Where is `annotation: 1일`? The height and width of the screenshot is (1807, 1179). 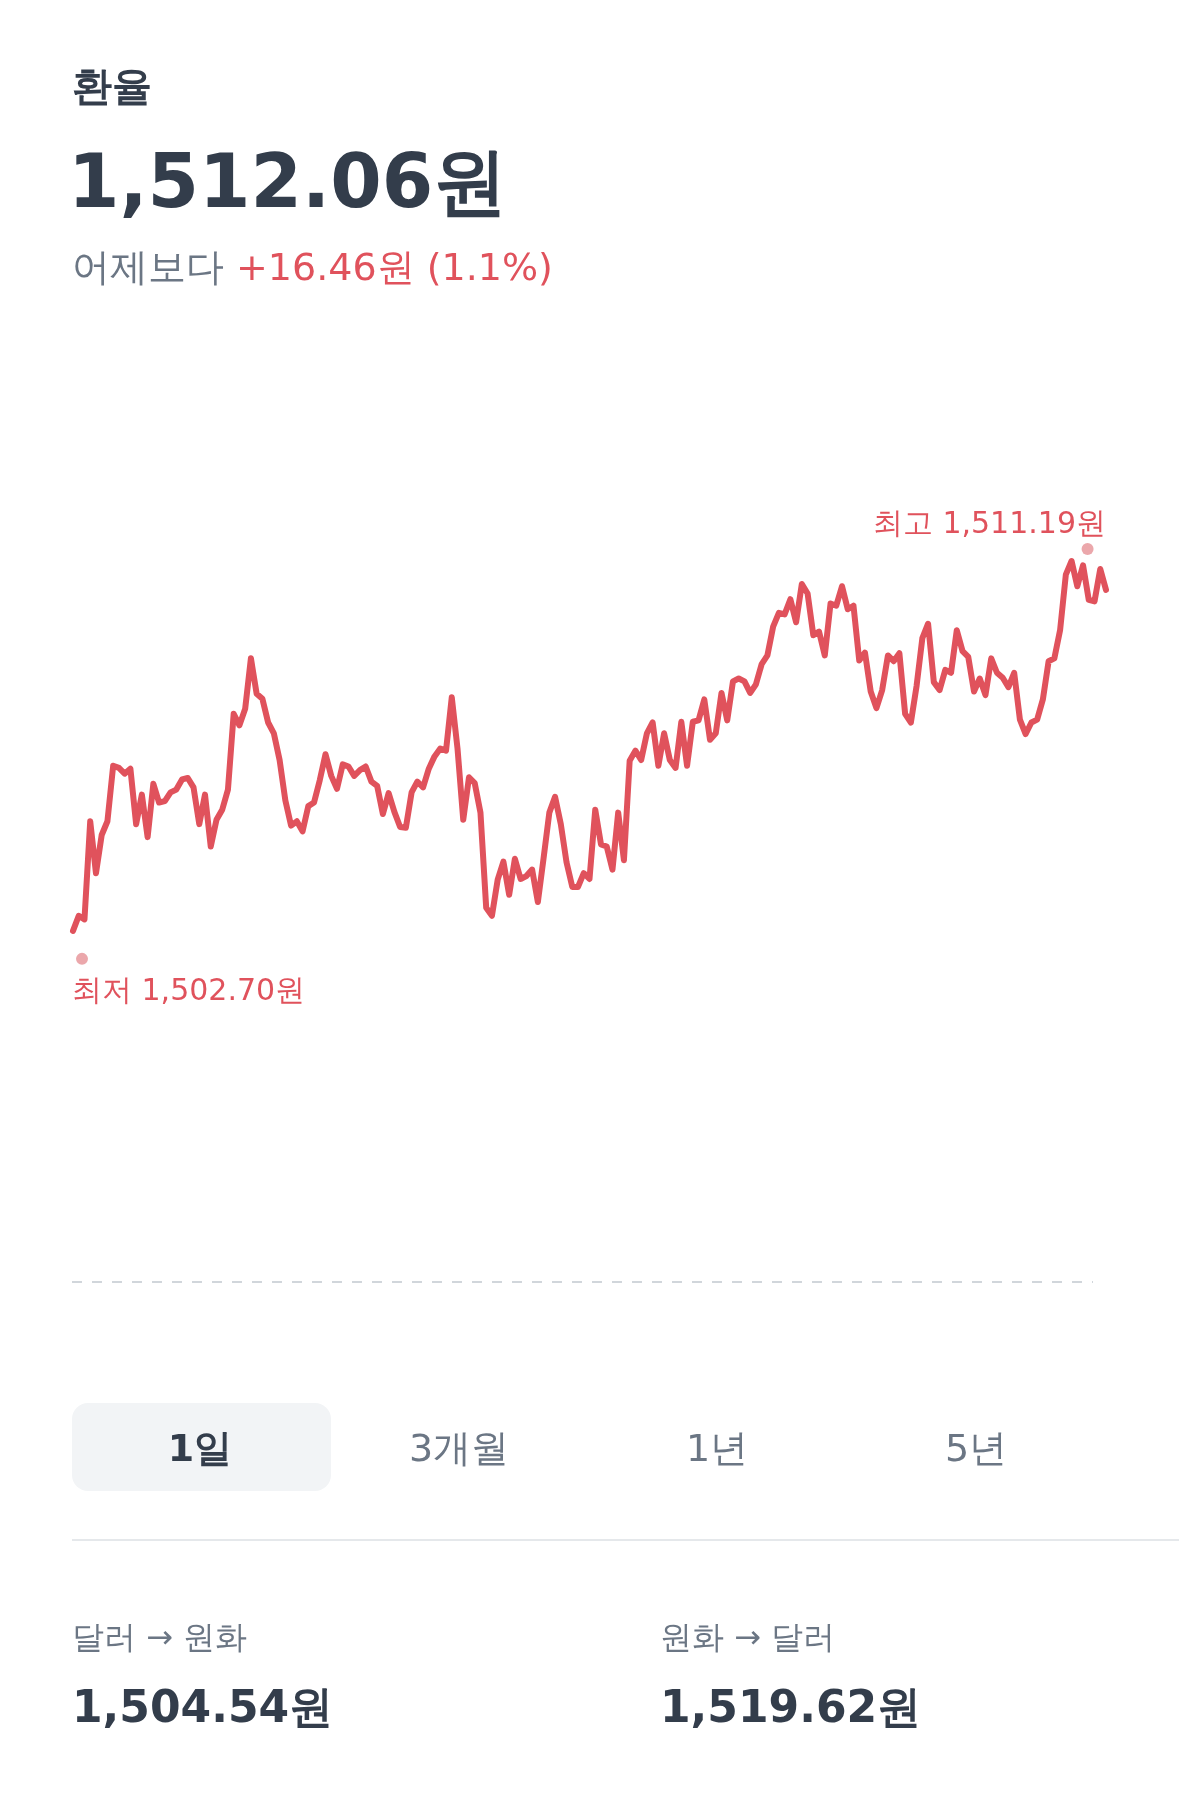 annotation: 1일 is located at coordinates (200, 1448).